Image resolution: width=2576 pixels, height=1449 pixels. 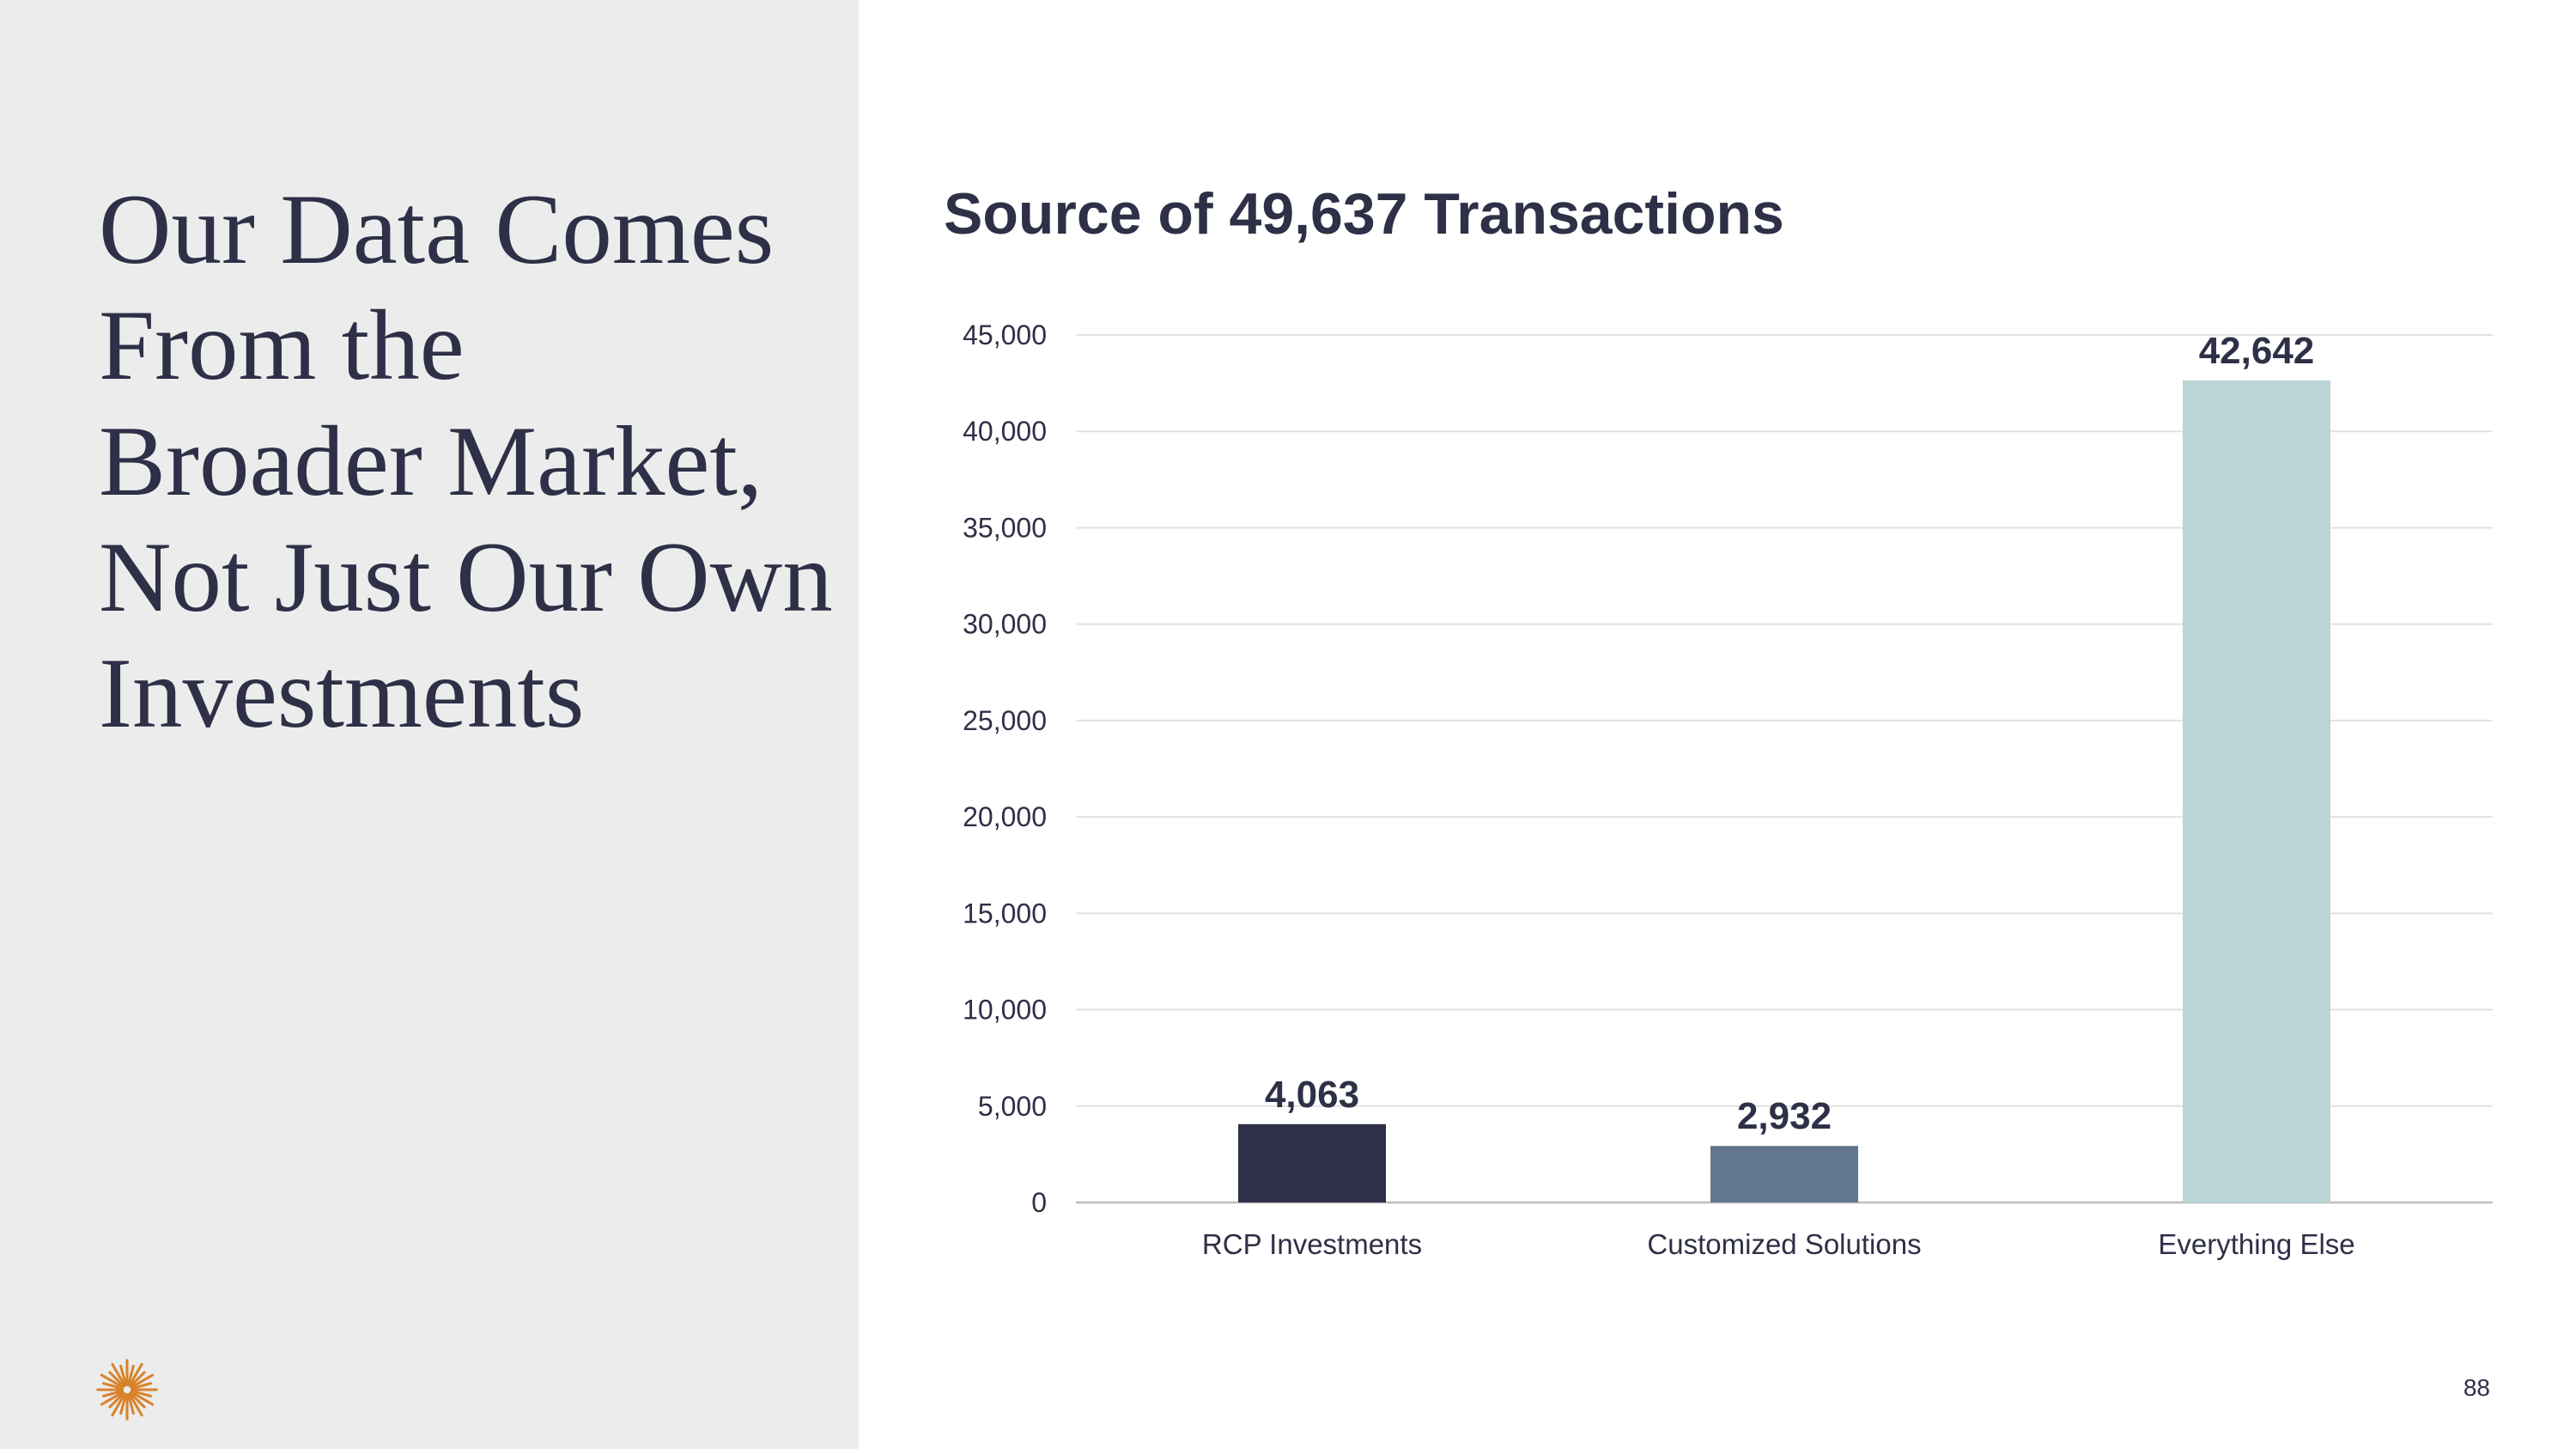 I want to click on headline-line-3: Broader Market,, so click(x=431, y=461).